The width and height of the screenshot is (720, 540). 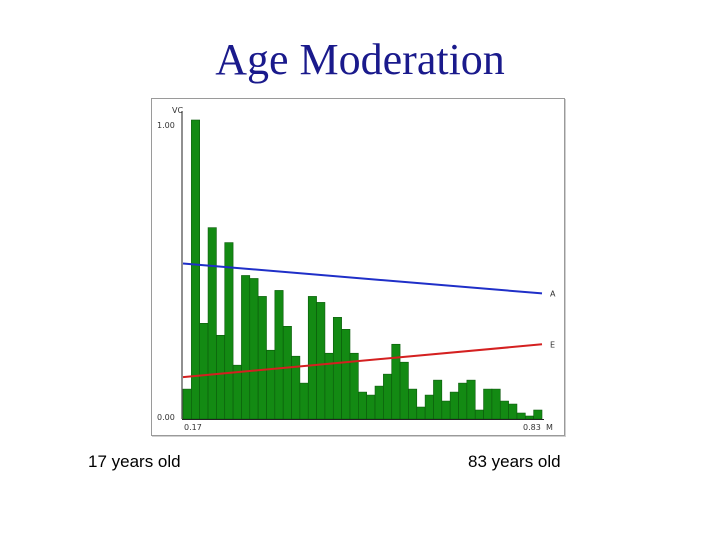 I want to click on series-line-a, so click(x=362, y=278).